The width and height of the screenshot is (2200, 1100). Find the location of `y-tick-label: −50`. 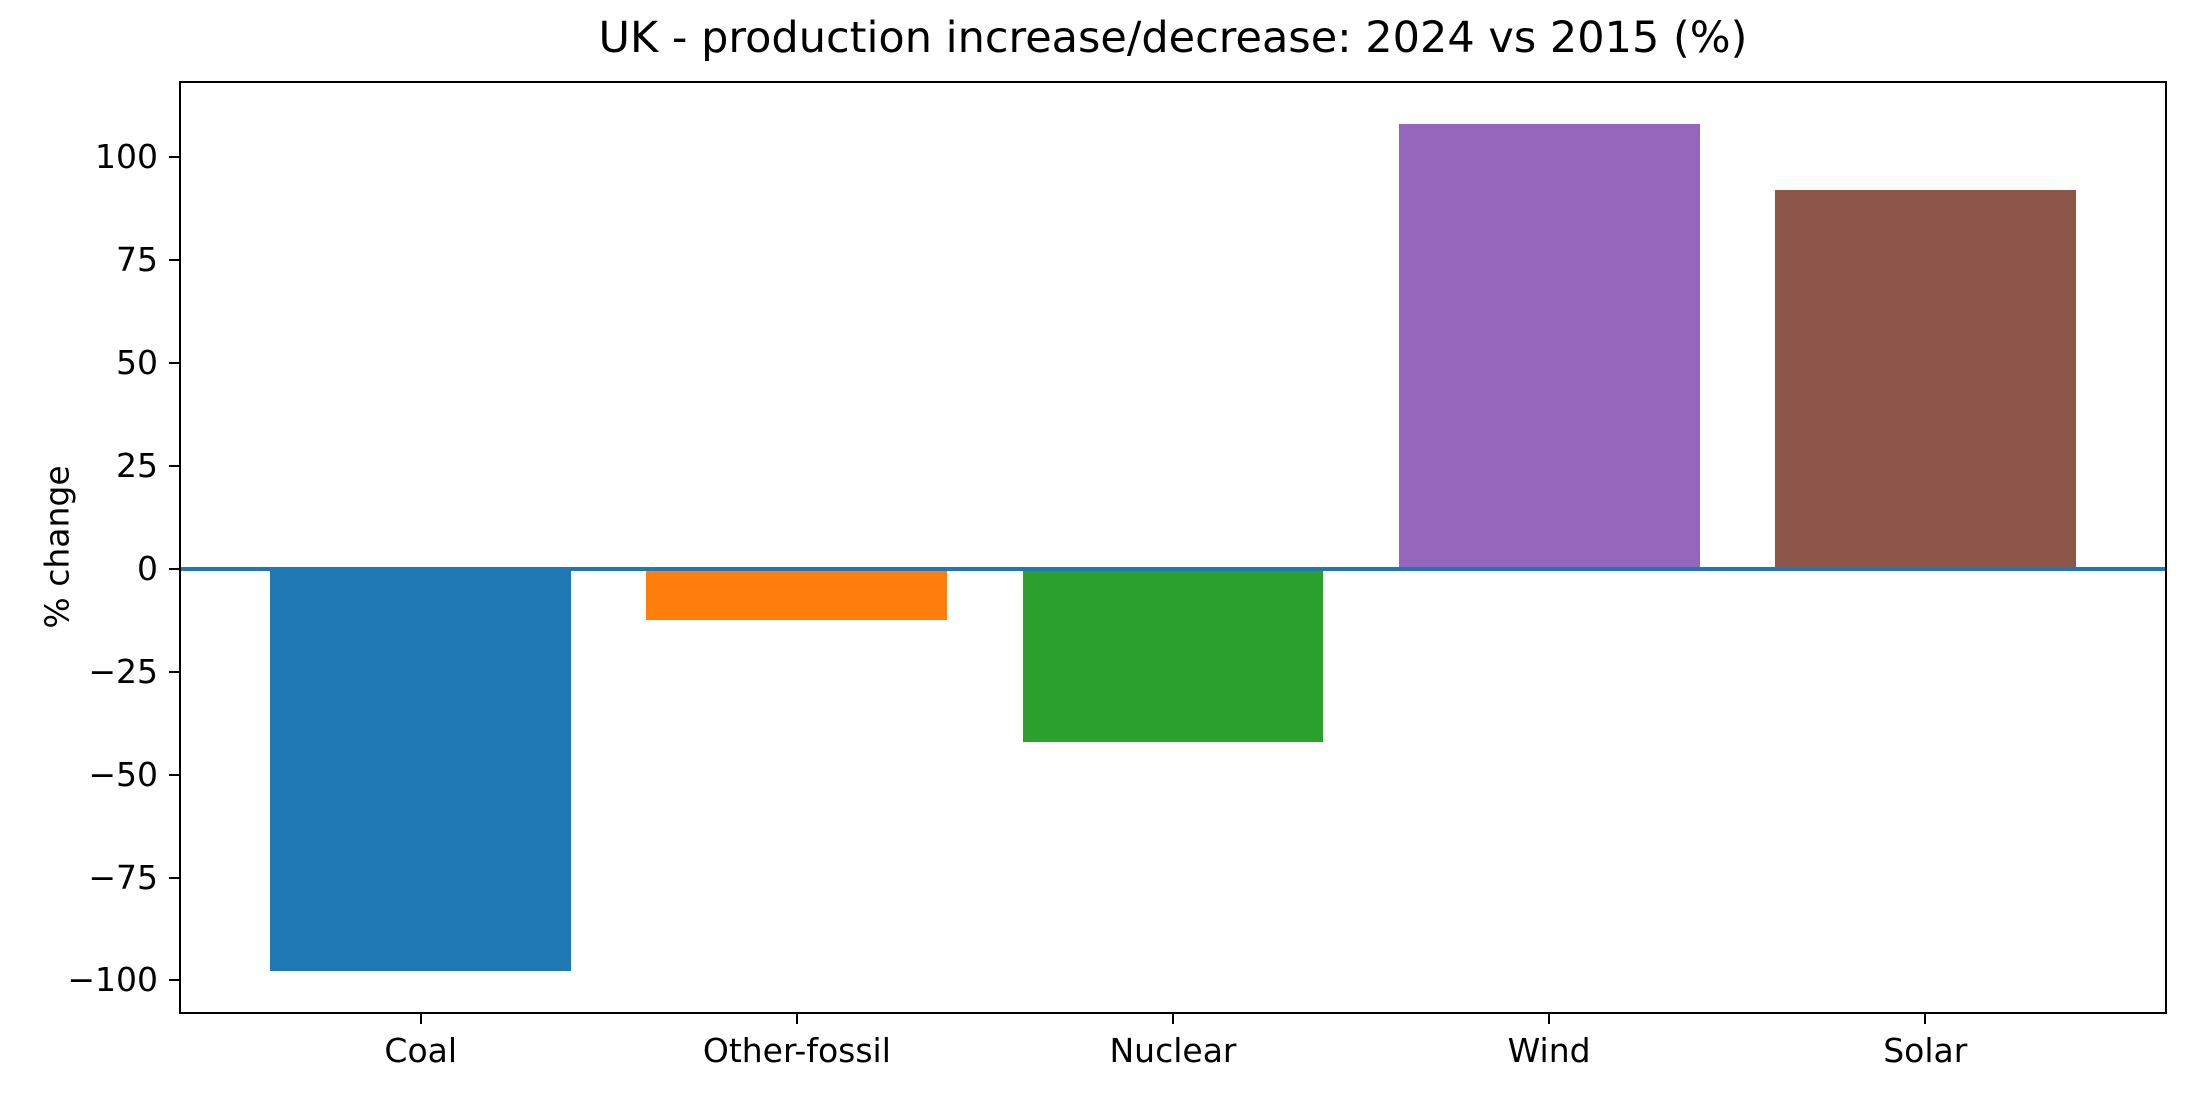

y-tick-label: −50 is located at coordinates (123, 774).